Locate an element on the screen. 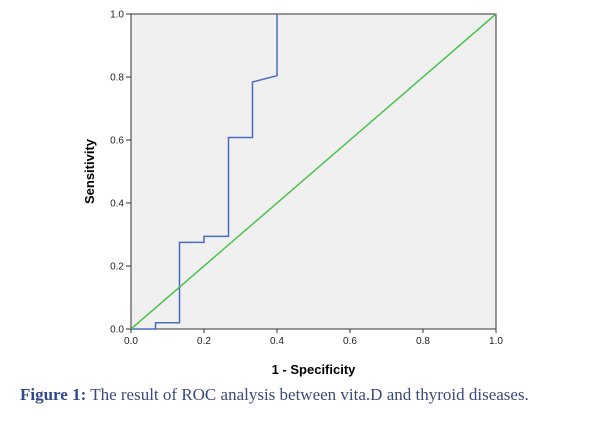 The height and width of the screenshot is (443, 596). y-tick-label: 0.2 is located at coordinates (117, 267).